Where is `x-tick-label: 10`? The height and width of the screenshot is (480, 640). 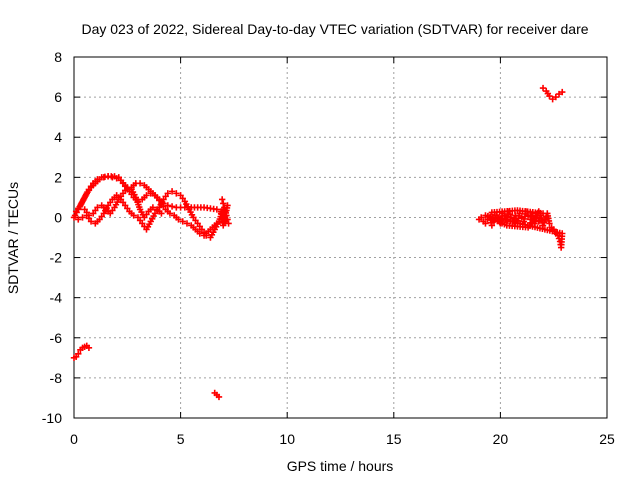
x-tick-label: 10 is located at coordinates (287, 439).